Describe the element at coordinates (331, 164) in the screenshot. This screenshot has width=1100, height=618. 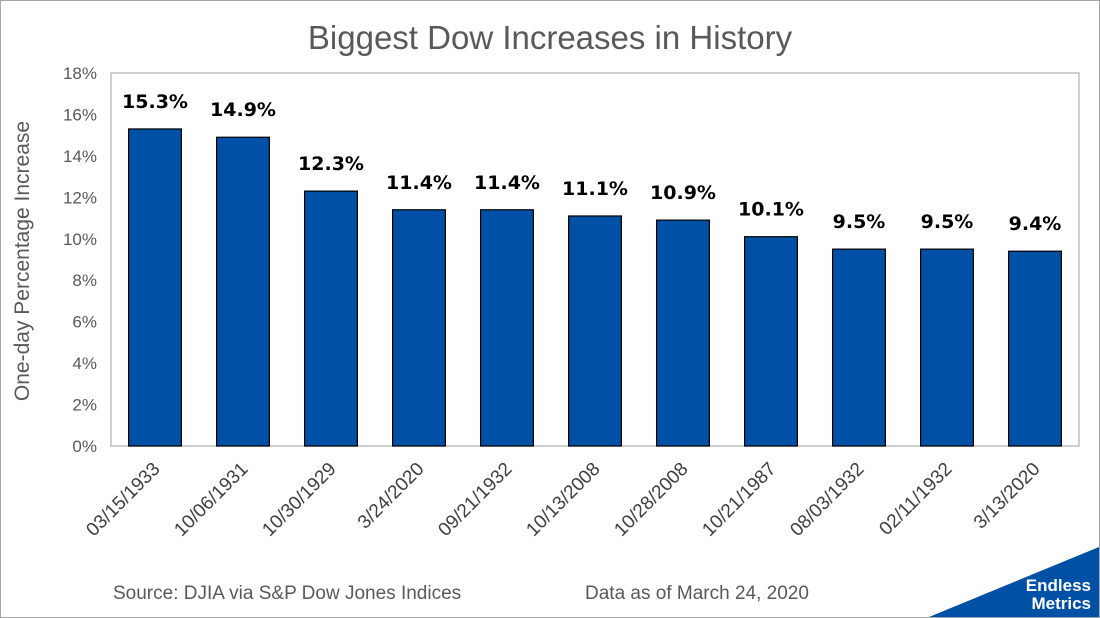
I see `bar-data-label: 12.3%` at that location.